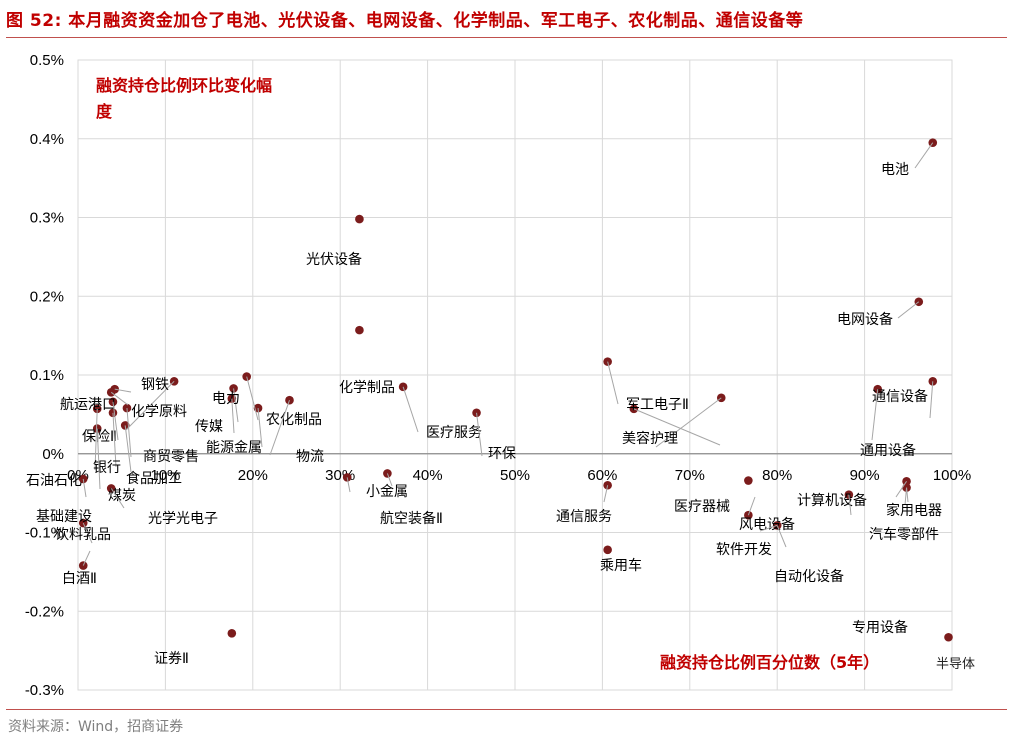 The width and height of the screenshot is (1015, 745). Describe the element at coordinates (690, 475) in the screenshot. I see `x-tick-label: 70%` at that location.